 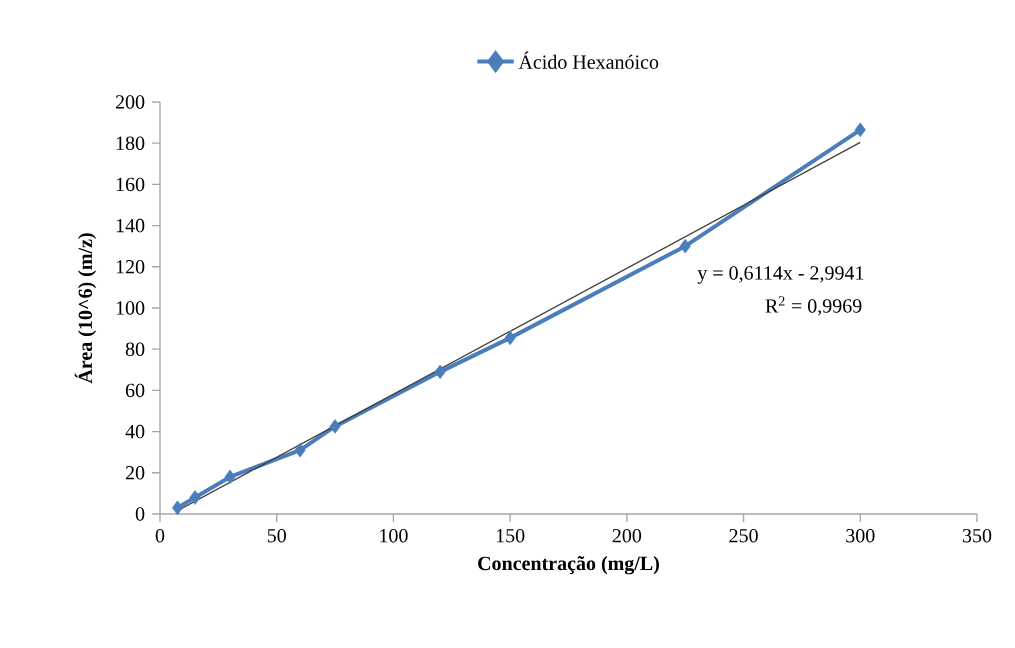 I want to click on x-tick-label: 50, so click(x=276, y=535).